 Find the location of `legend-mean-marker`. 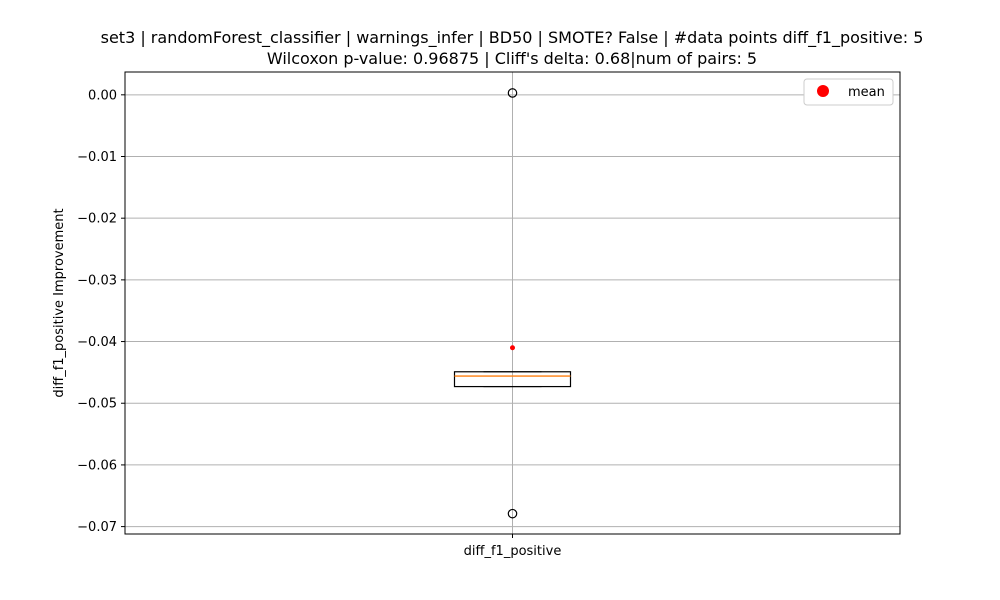

legend-mean-marker is located at coordinates (823, 91).